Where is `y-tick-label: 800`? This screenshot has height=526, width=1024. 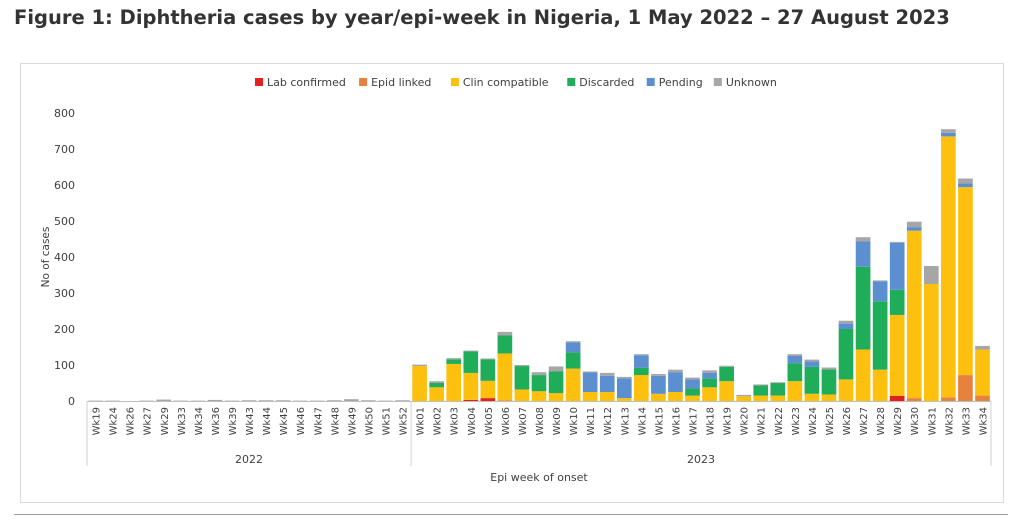
y-tick-label: 800 is located at coordinates (64, 113).